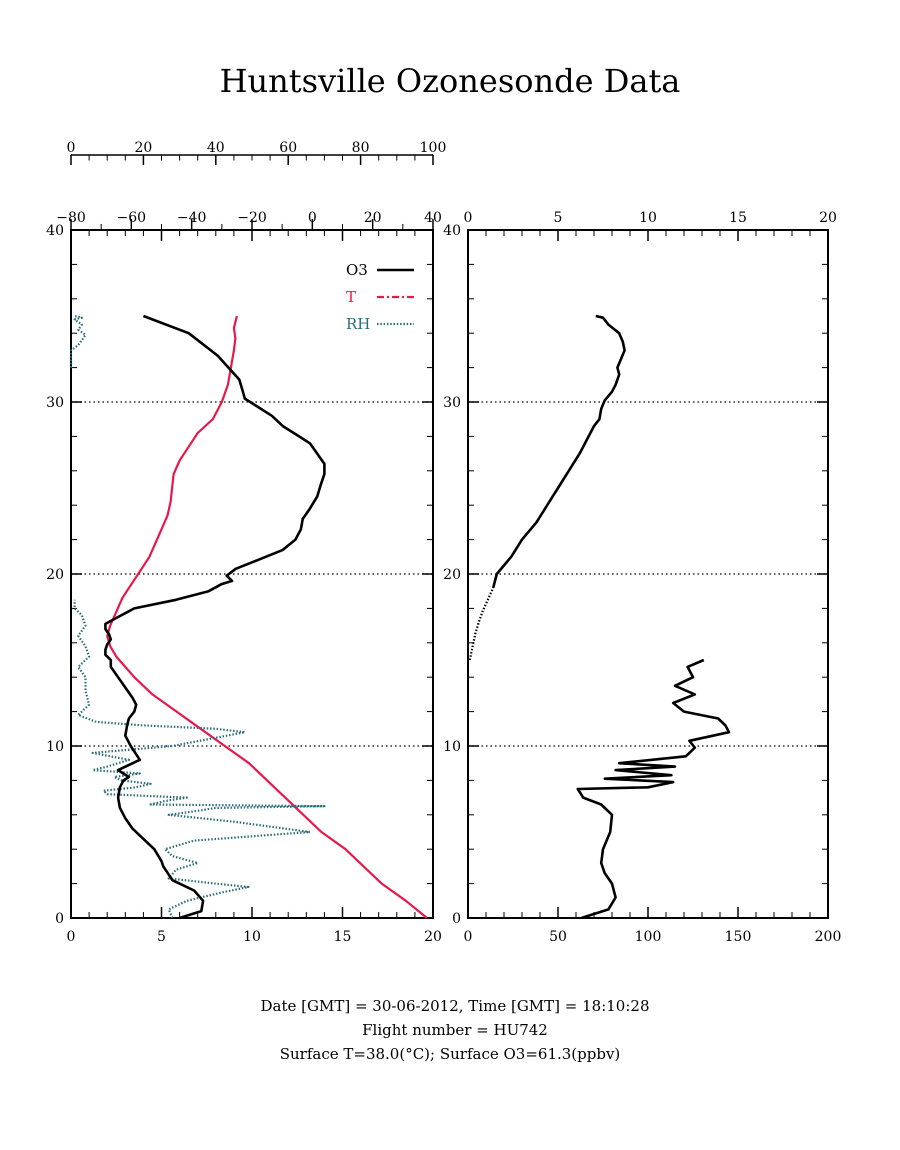 The height and width of the screenshot is (1150, 900). I want to click on rh-axis-tick-label: 60, so click(288, 148).